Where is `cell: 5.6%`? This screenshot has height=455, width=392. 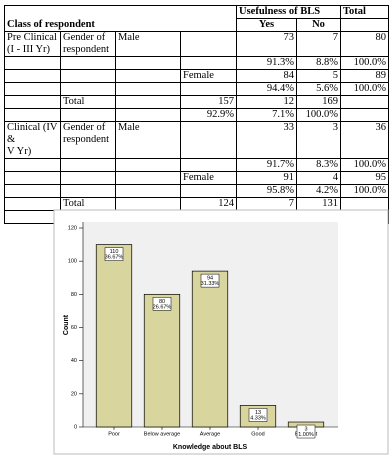
cell: 5.6% is located at coordinates (318, 89).